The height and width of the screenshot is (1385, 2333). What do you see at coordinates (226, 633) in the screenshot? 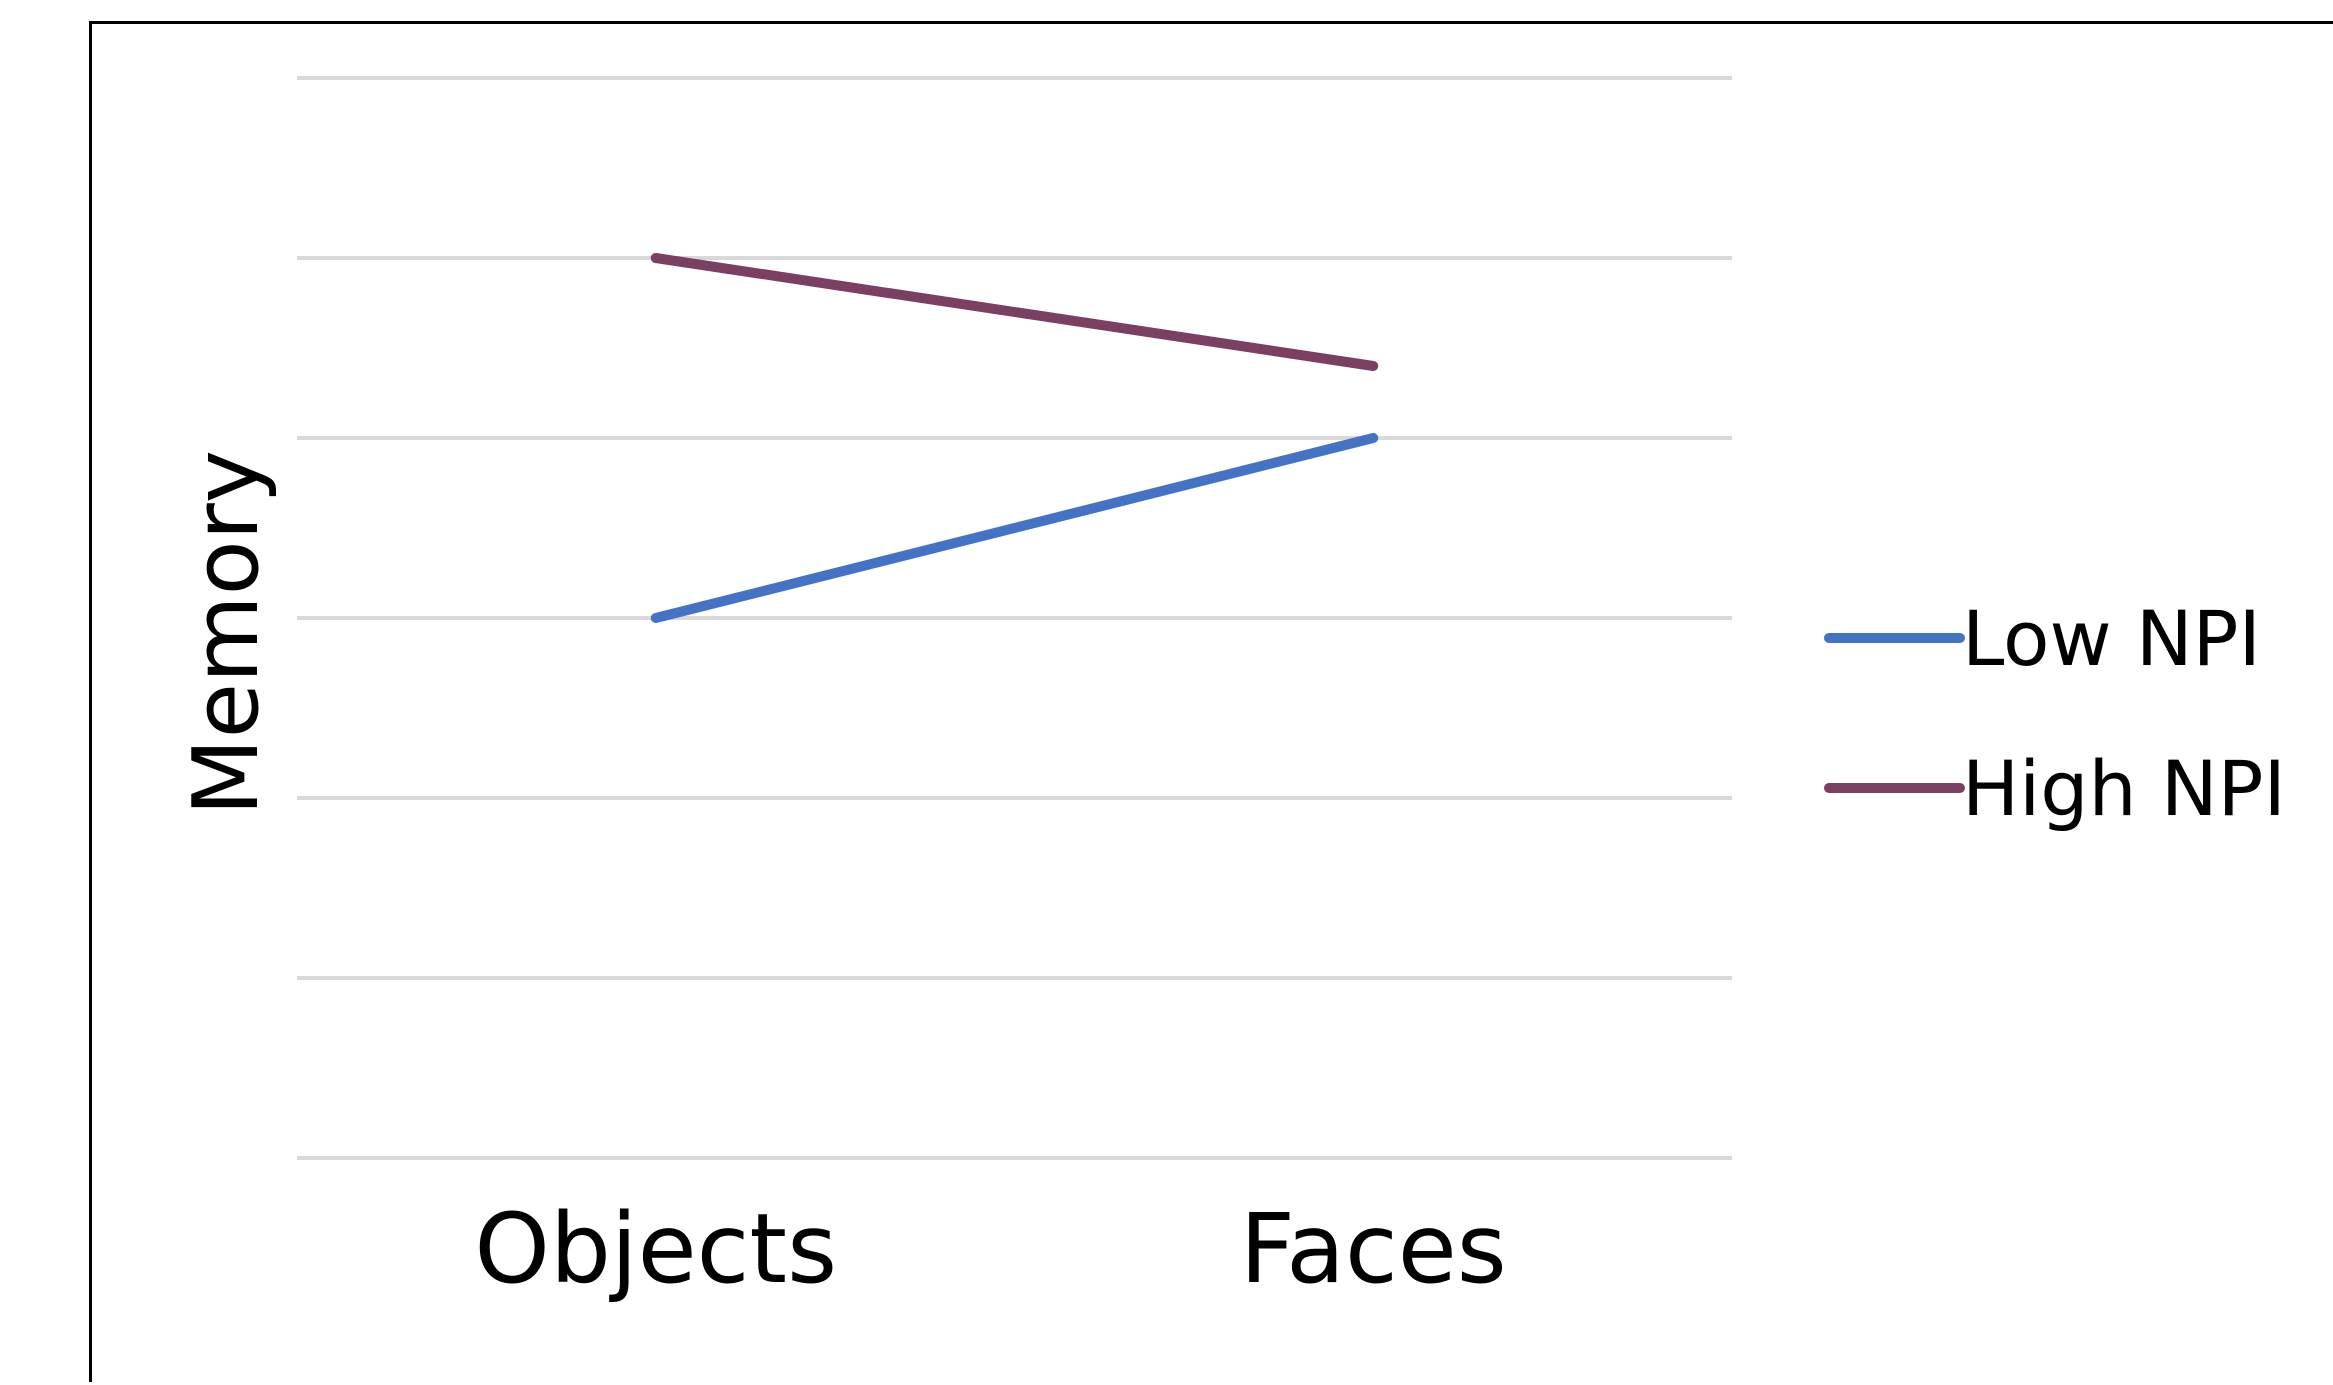
I see `y-axis-label: Memory` at bounding box center [226, 633].